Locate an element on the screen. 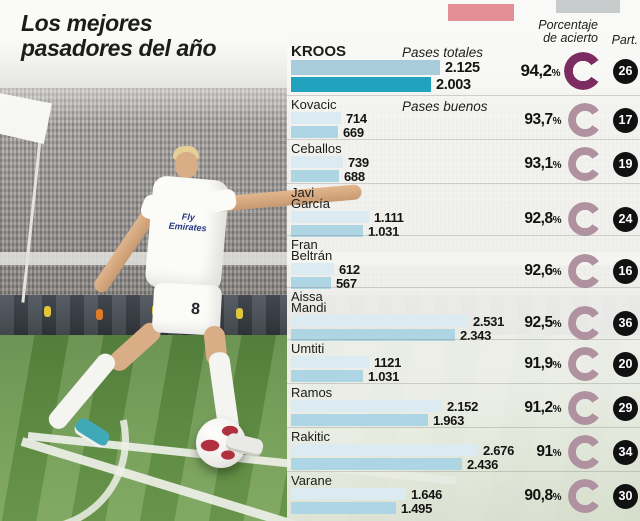 This screenshot has width=640, height=521. bar-value: 669 is located at coordinates (353, 132).